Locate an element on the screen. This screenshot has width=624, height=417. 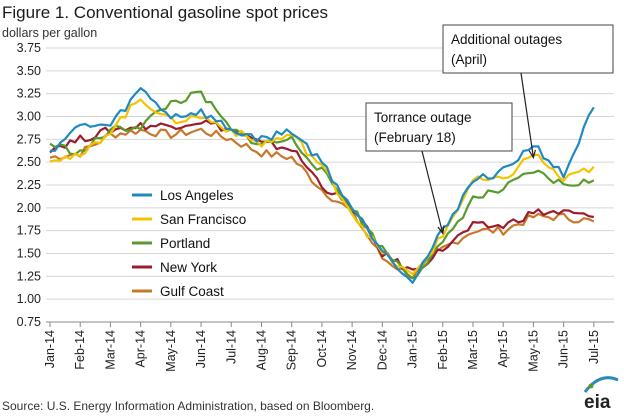
y-tick-label: 2.25 is located at coordinates (29, 185).